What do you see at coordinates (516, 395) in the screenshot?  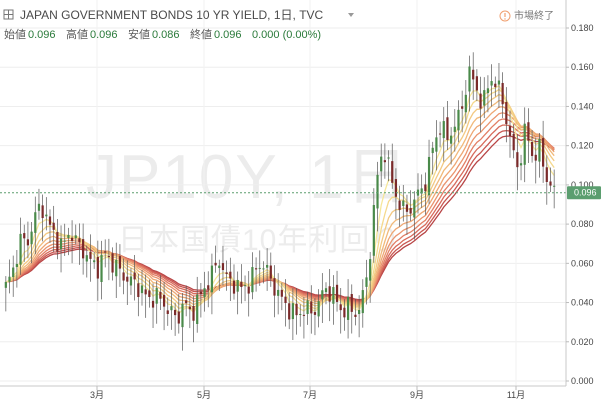 I see `x-tick-label: 11月` at bounding box center [516, 395].